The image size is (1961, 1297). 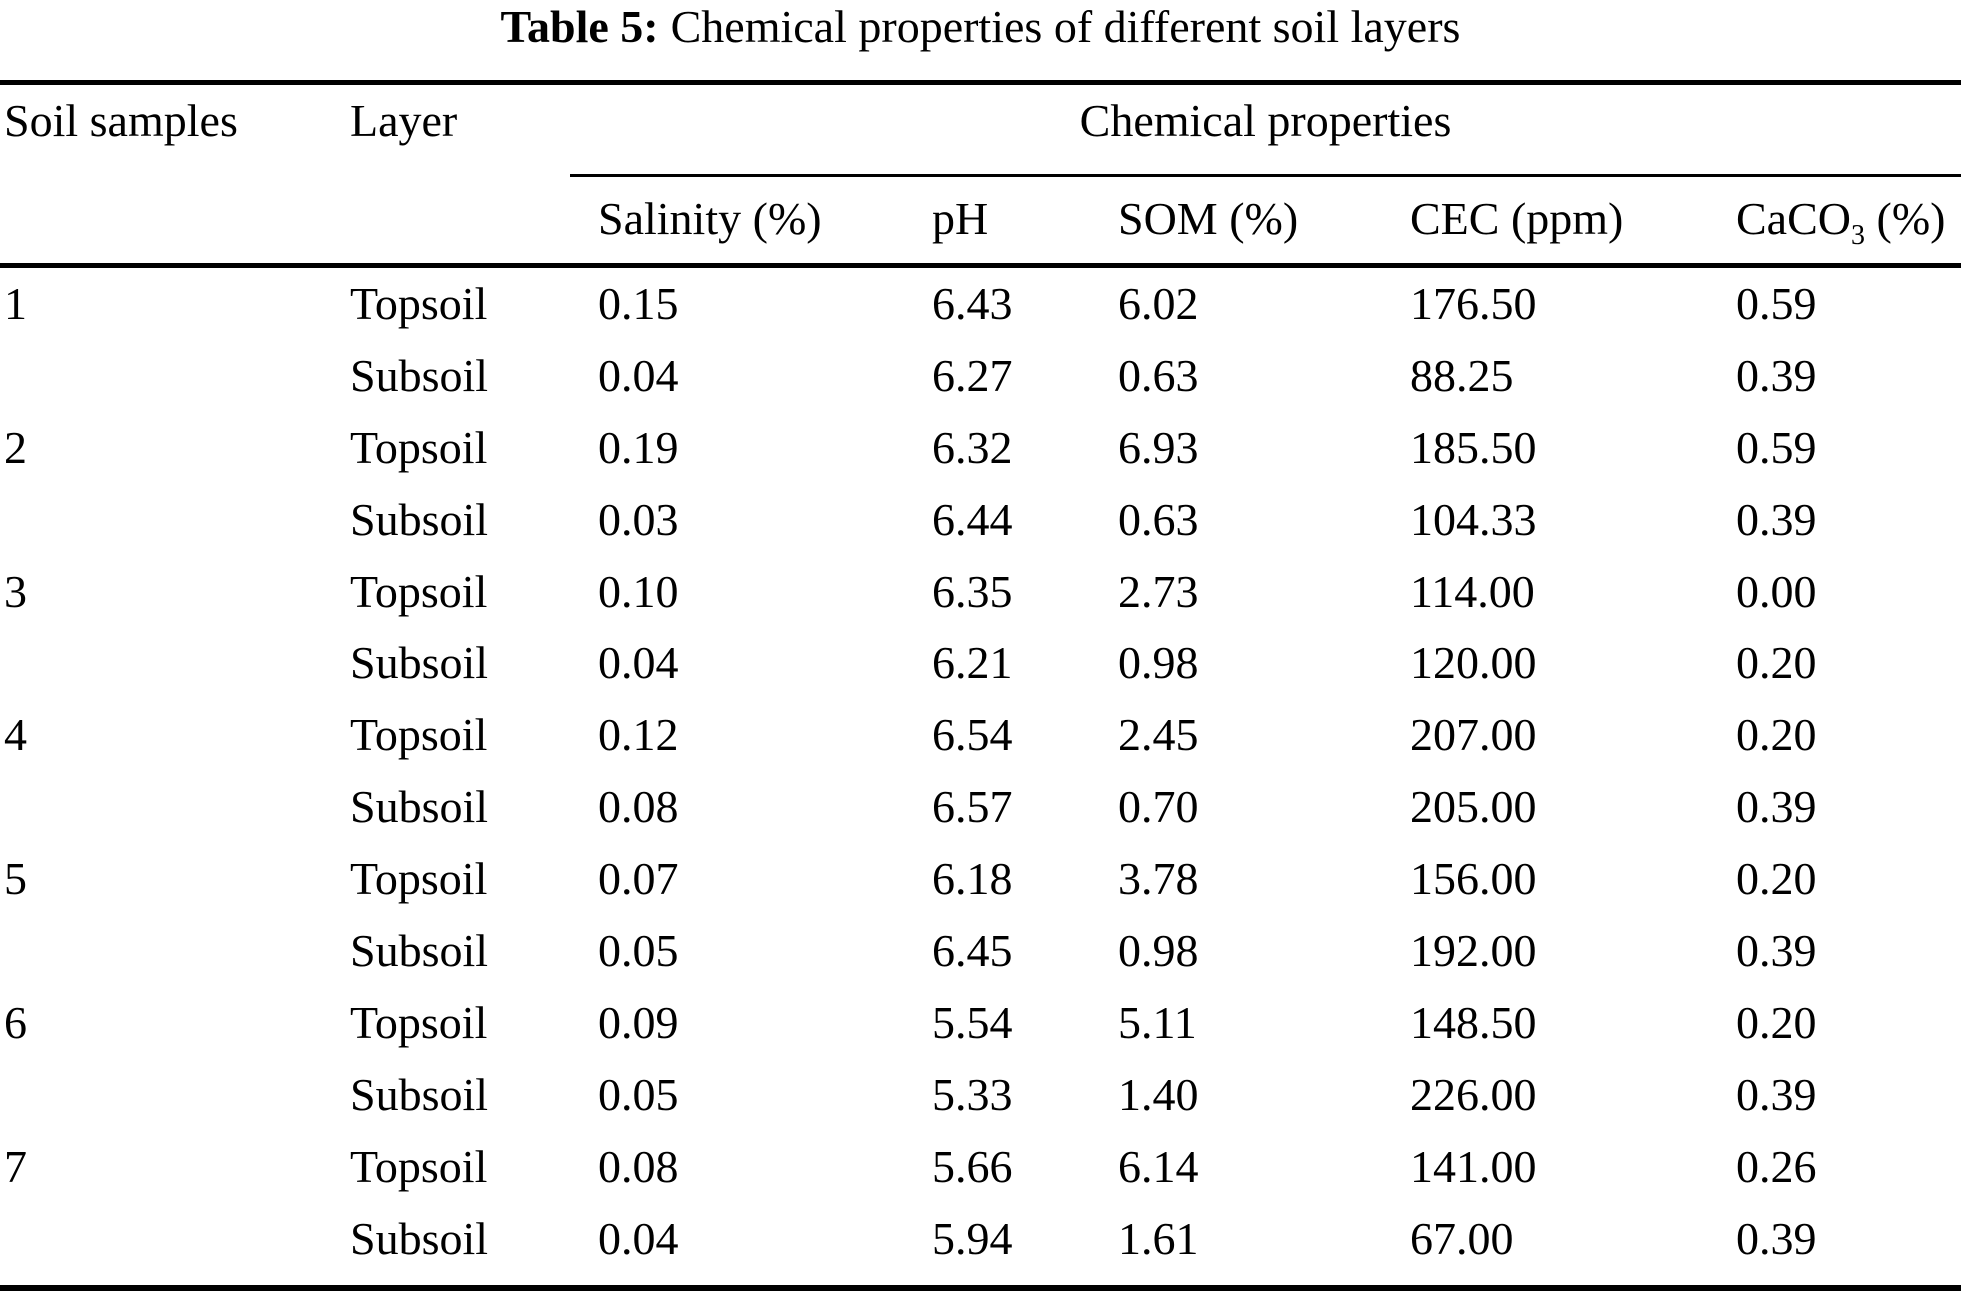 I want to click on column-header-layer: Layer, so click(x=404, y=120).